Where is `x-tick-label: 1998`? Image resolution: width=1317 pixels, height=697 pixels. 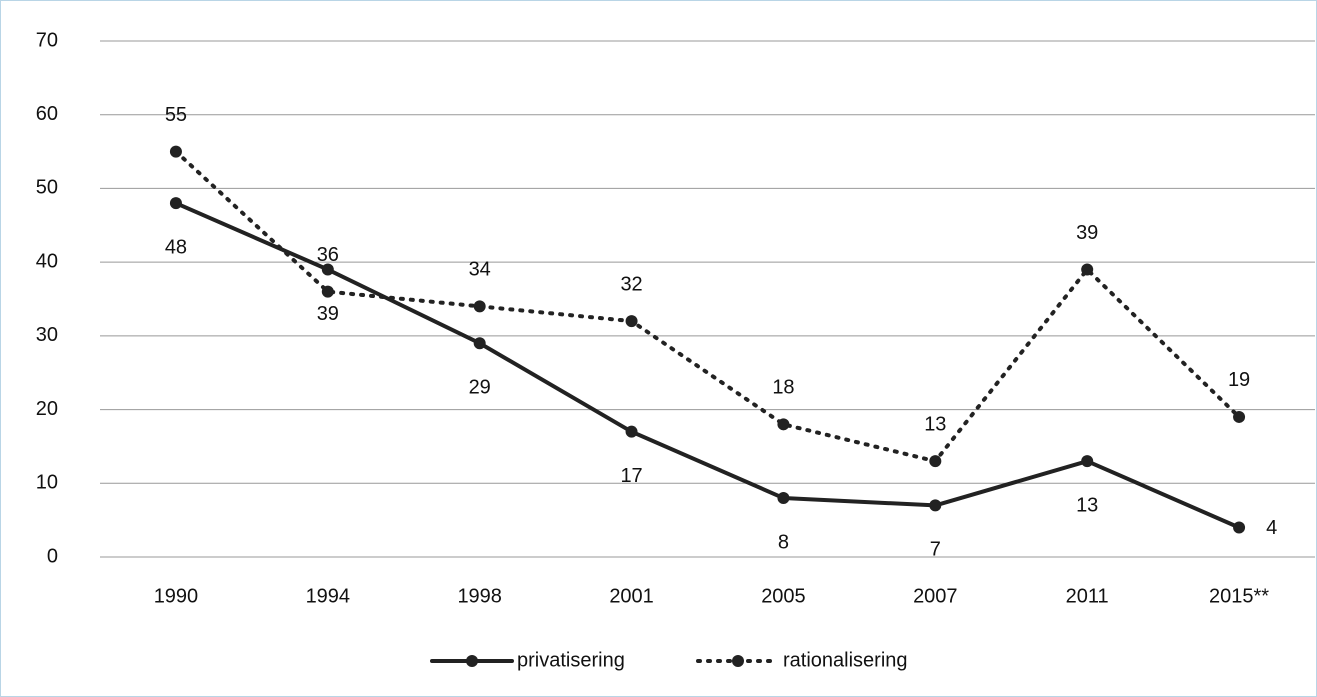
x-tick-label: 1998 is located at coordinates (479, 596).